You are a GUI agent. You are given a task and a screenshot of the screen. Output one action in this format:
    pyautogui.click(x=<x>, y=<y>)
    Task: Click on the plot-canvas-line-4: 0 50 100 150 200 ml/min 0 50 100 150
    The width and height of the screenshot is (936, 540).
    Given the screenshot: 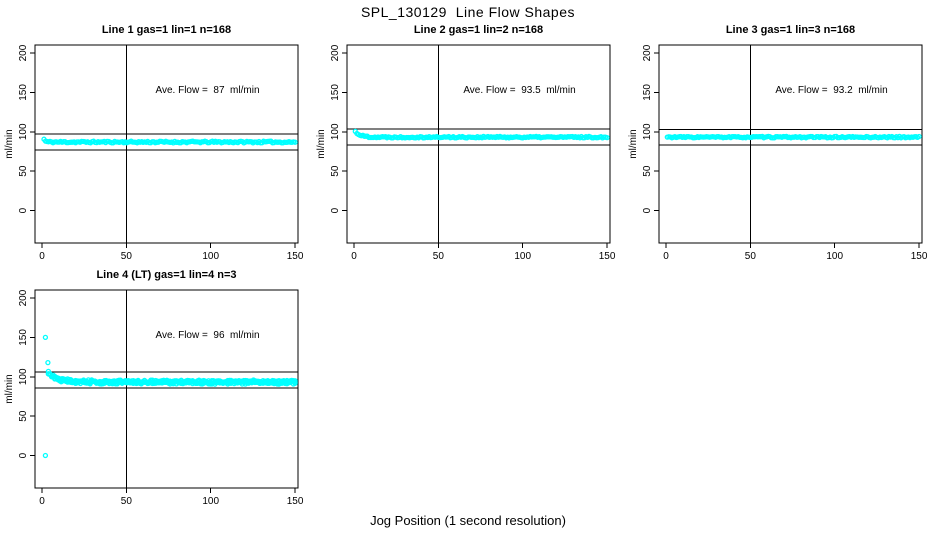 What is the action you would take?
    pyautogui.click(x=154, y=398)
    